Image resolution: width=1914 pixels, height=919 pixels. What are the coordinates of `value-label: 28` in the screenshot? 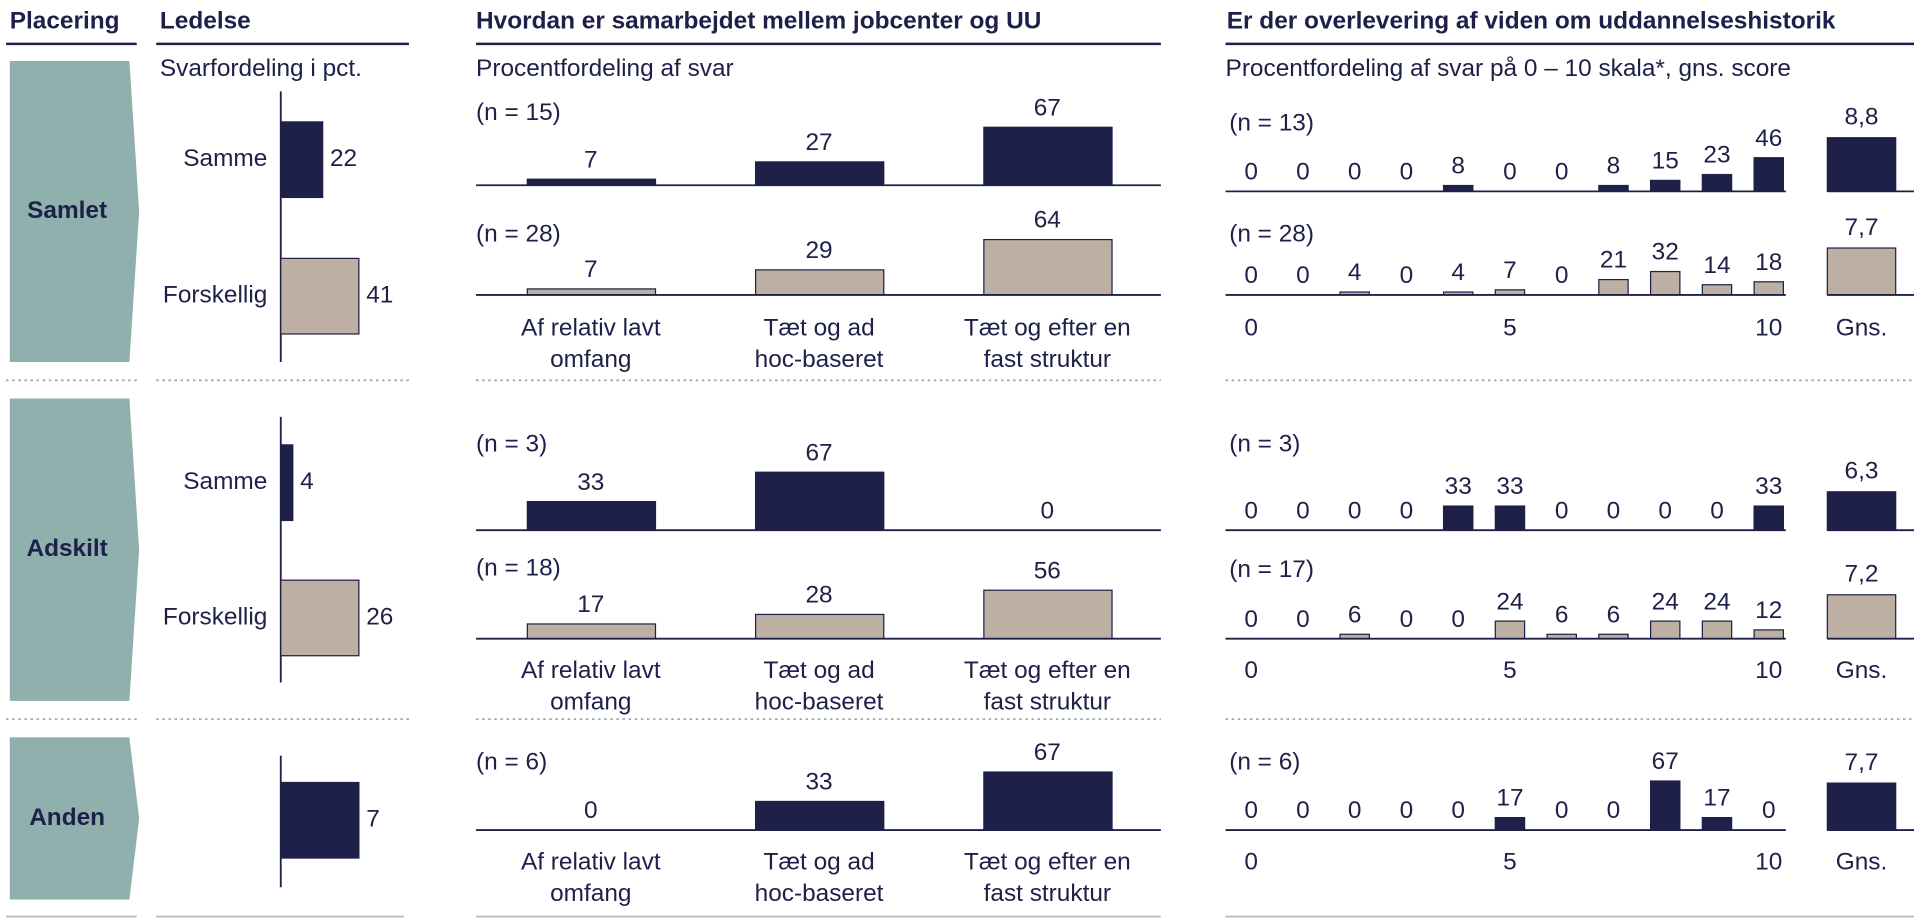 It's located at (818, 595).